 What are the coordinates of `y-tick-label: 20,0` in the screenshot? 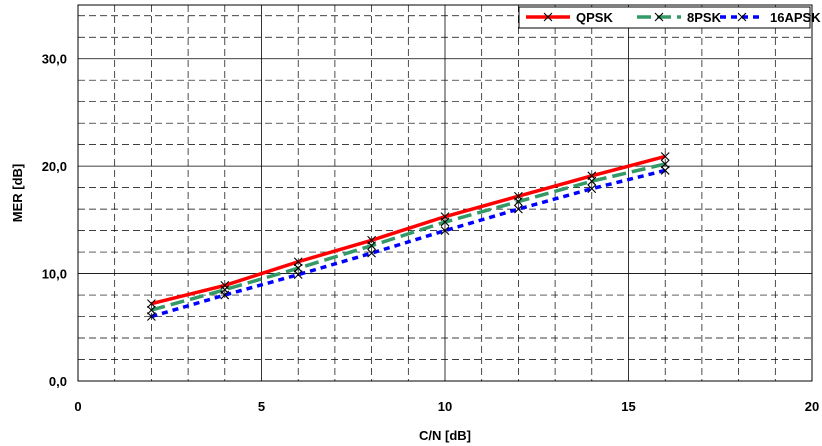 It's located at (54, 166).